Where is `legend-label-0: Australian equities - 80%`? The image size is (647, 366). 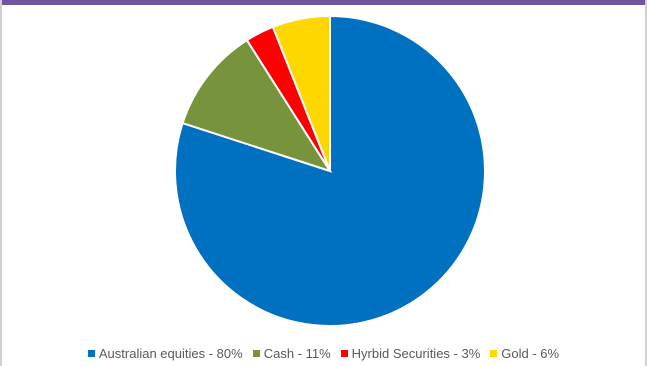 legend-label-0: Australian equities - 80% is located at coordinates (170, 353).